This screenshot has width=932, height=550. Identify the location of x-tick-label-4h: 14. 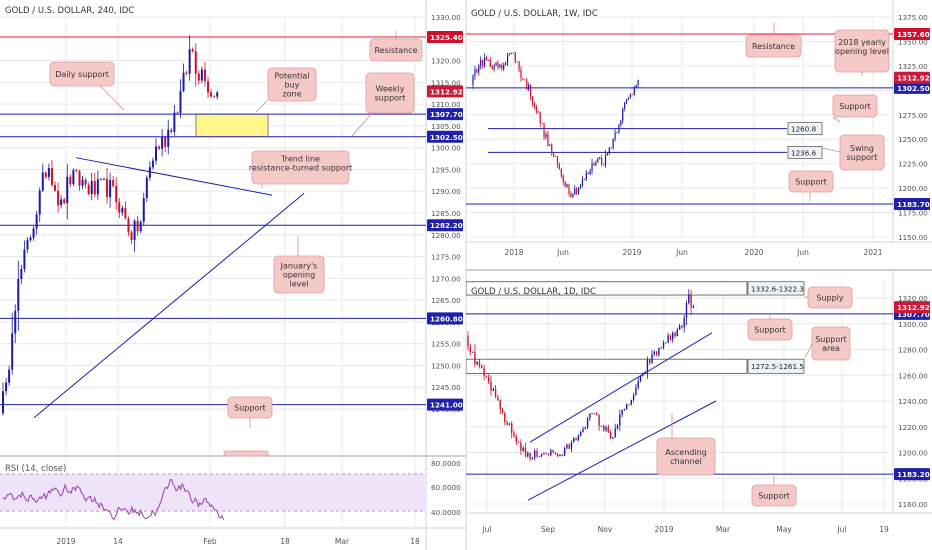
(118, 541).